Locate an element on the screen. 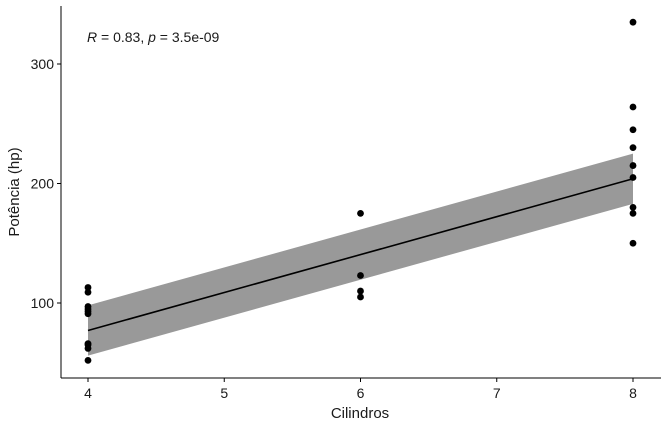 The image size is (668, 425). y-tick-label: 200 is located at coordinates (43, 184).